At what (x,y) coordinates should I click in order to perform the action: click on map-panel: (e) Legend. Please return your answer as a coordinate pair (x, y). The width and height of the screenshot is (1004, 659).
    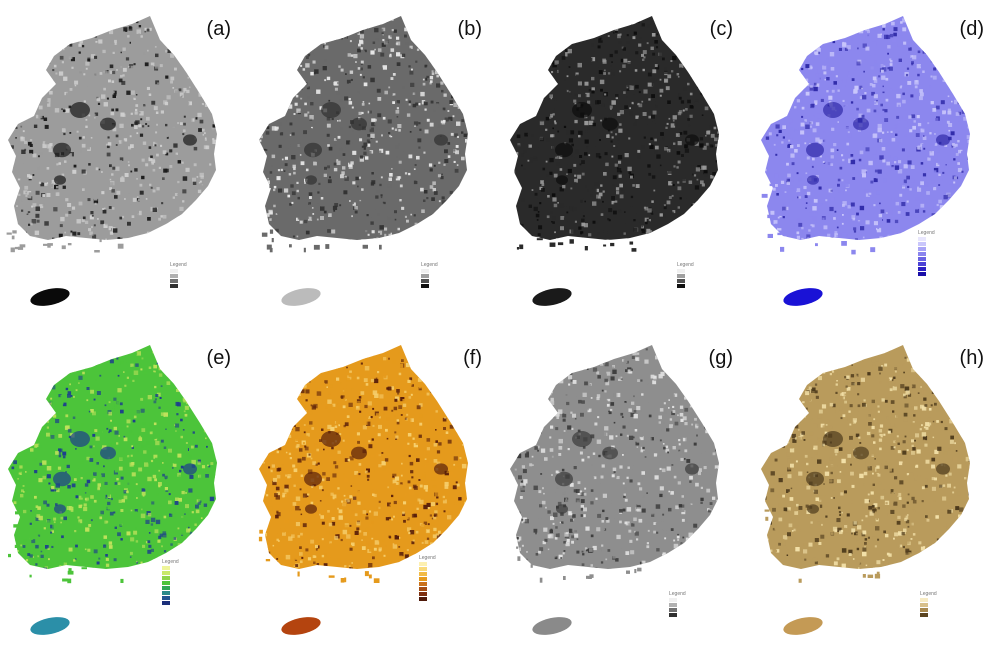
    Looking at the image, I should click on (125, 493).